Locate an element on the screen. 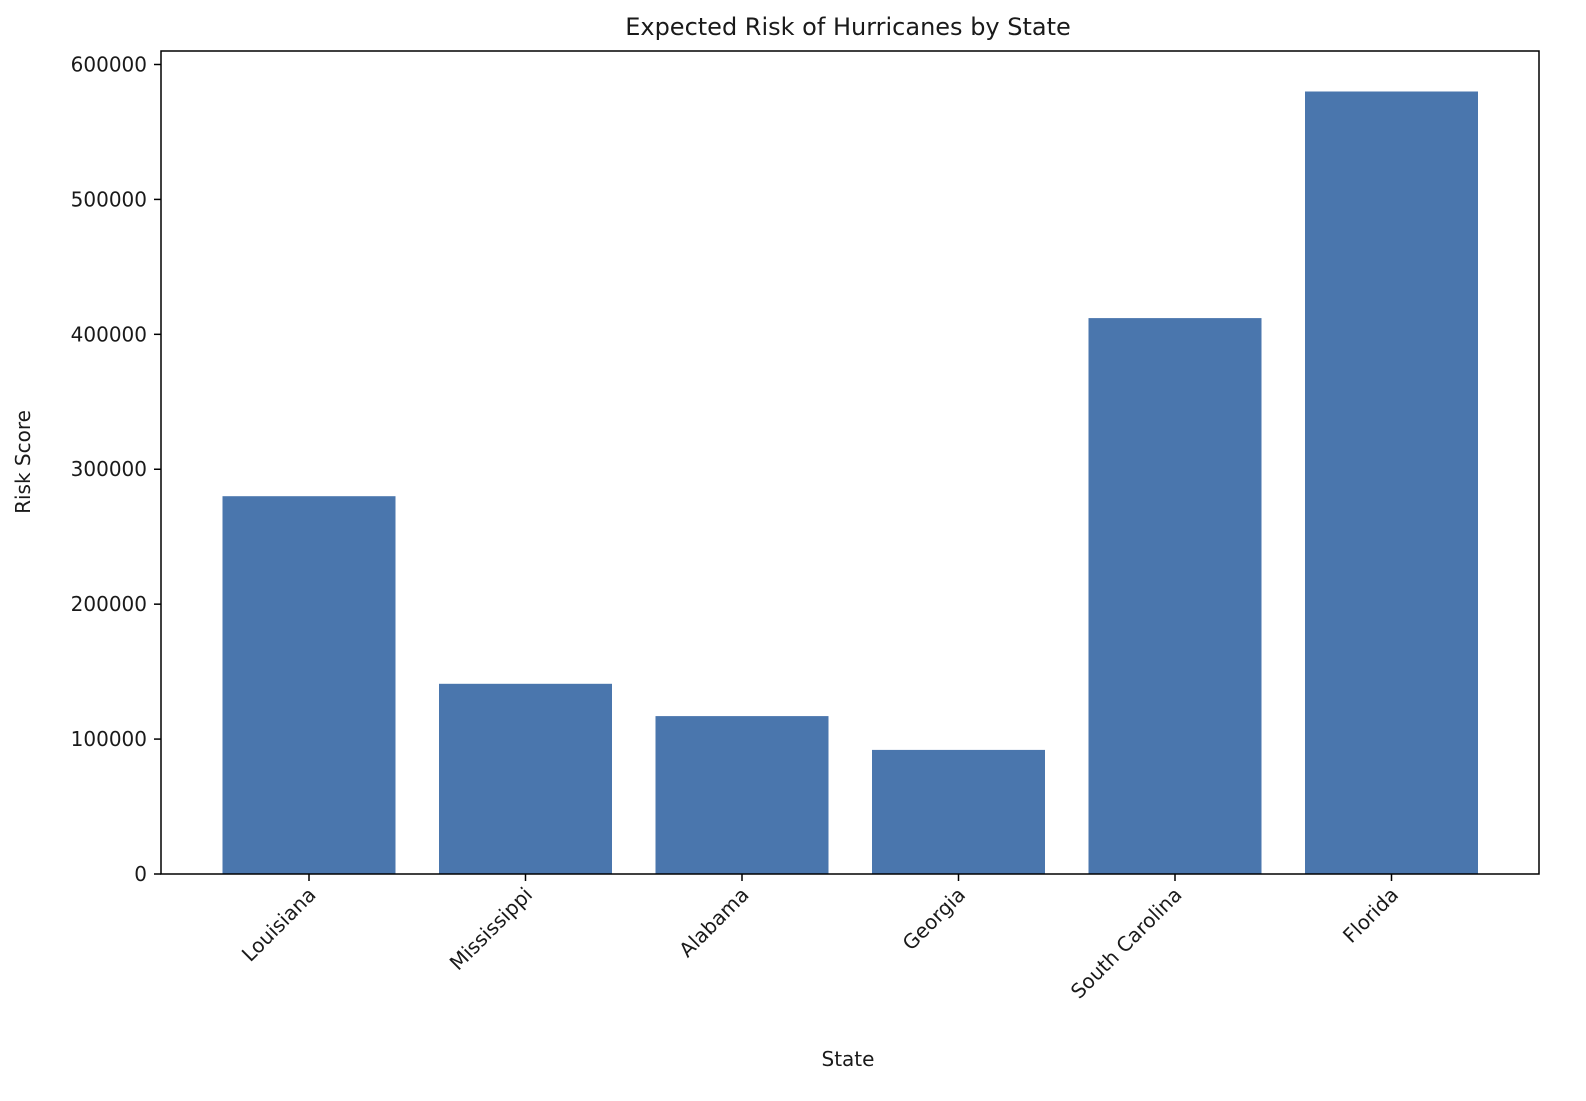 This screenshot has height=1101, width=1586. y-tick-label: 0 is located at coordinates (140, 874).